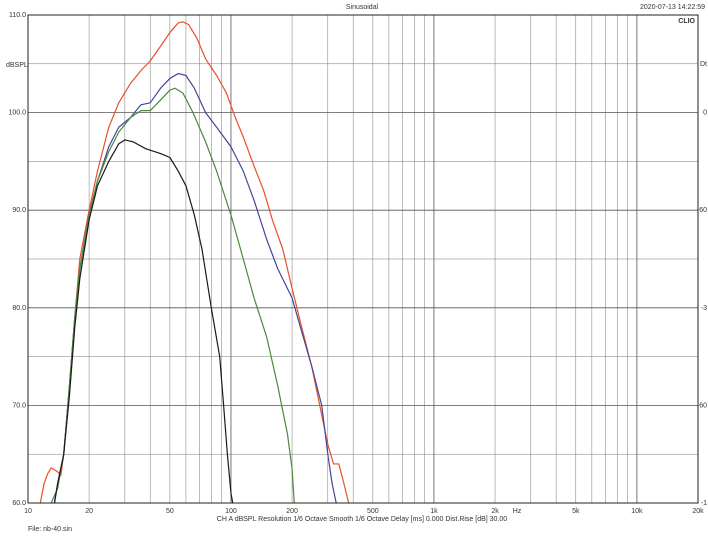 The height and width of the screenshot is (536, 708). Describe the element at coordinates (17, 15) in the screenshot. I see `y-tick-label: 110.0` at that location.